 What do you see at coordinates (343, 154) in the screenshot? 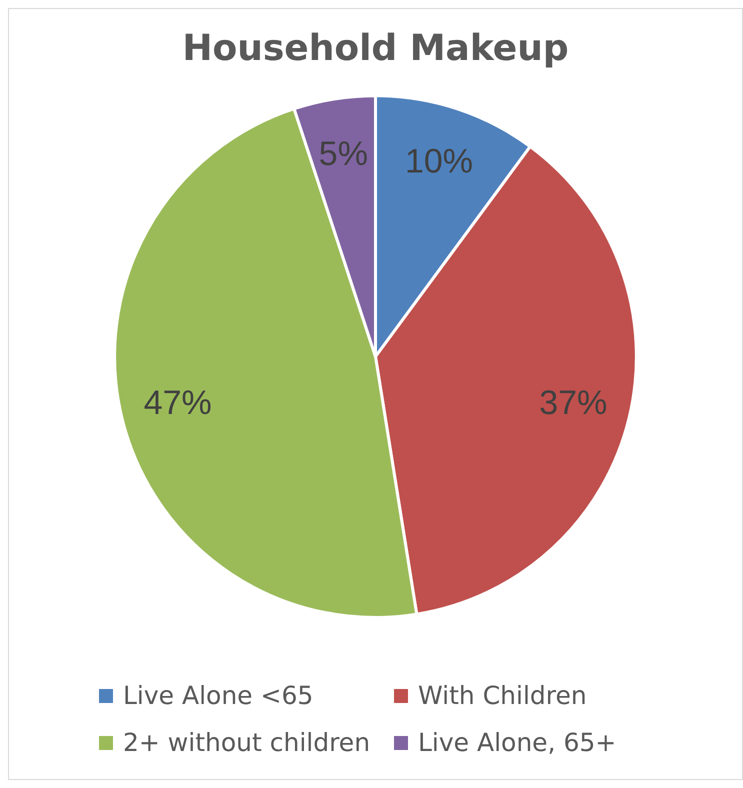
I see `data-label: 5%` at bounding box center [343, 154].